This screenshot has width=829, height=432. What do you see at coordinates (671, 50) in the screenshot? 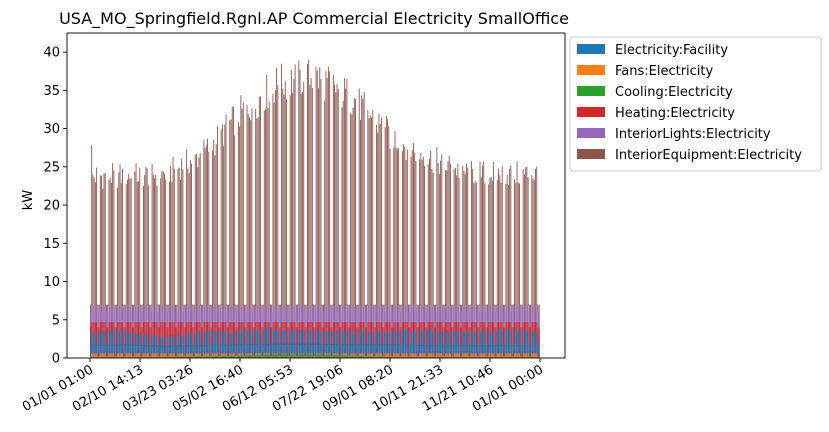
I see `legend-label: Electricity:Facility` at bounding box center [671, 50].